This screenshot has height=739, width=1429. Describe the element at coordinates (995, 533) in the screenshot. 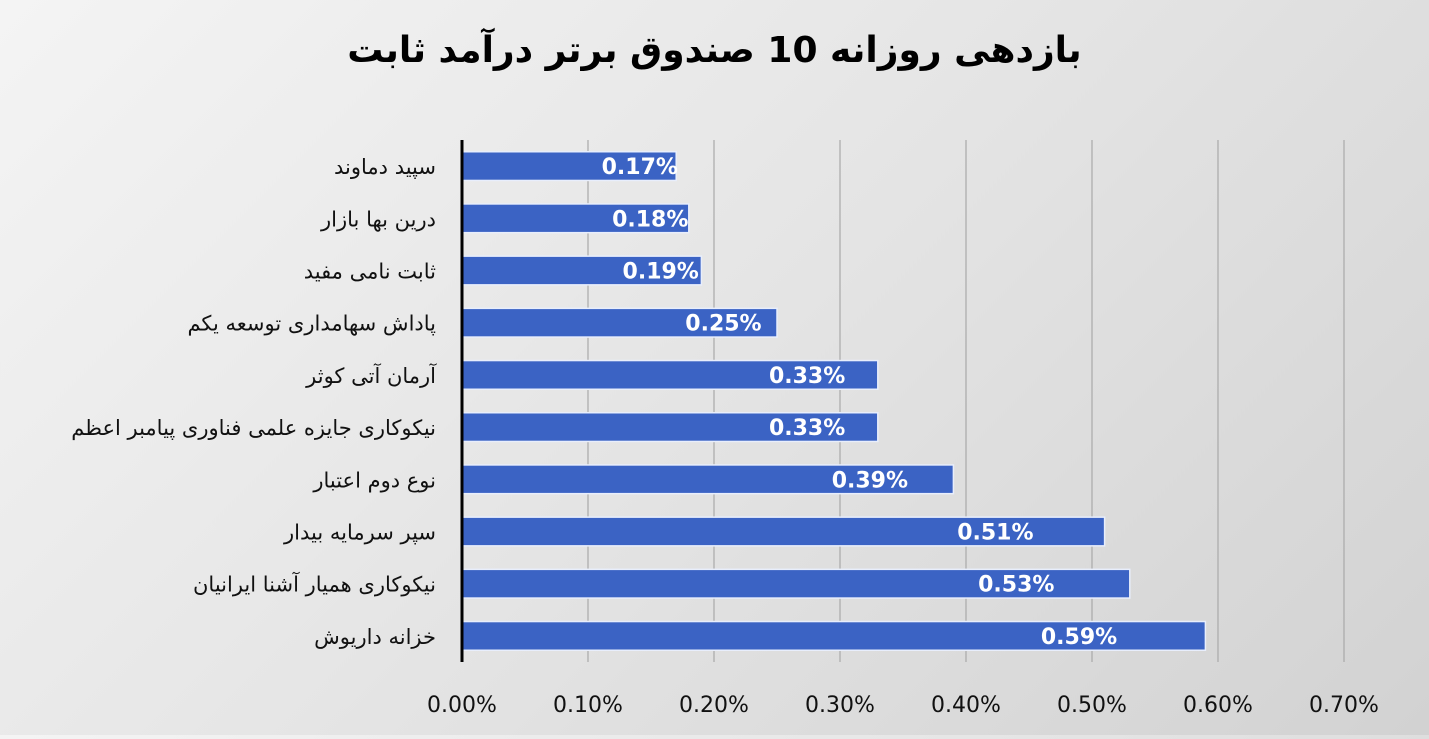

I see `data-label: 0.51%` at that location.